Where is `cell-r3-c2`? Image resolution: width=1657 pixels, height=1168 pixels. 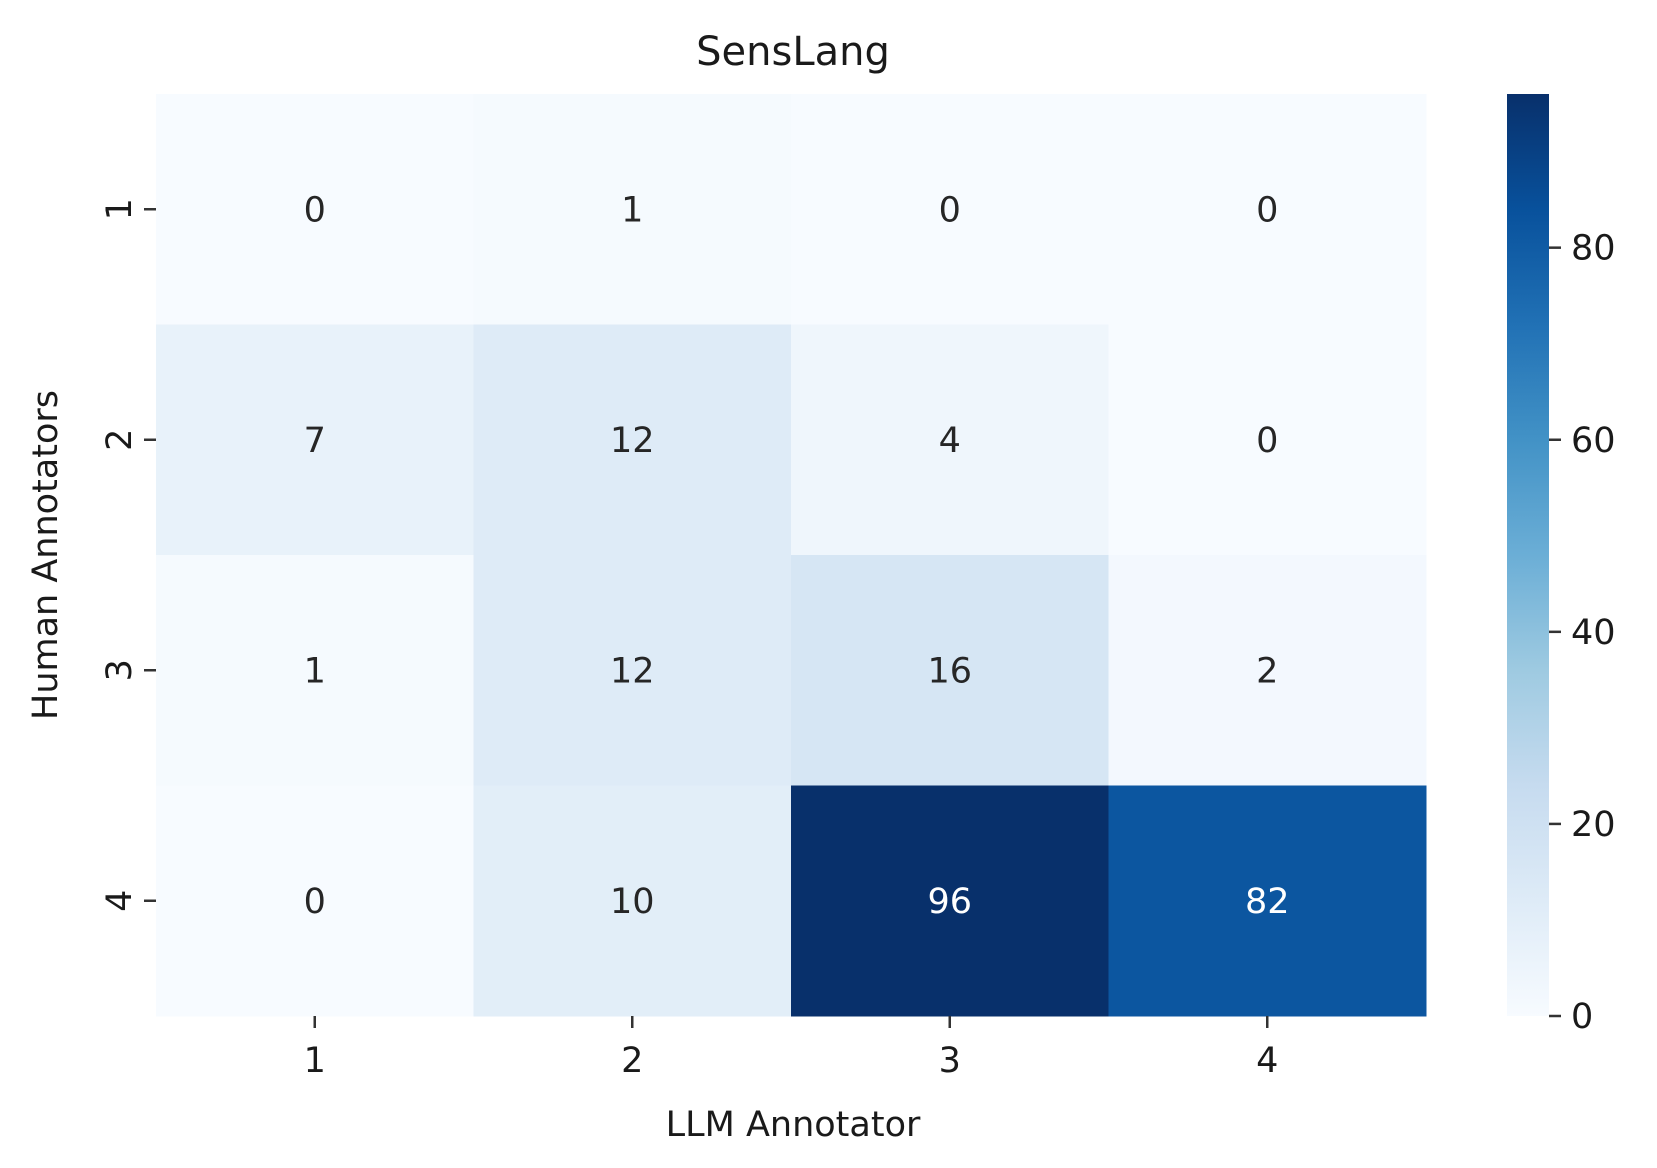
cell-r3-c2 is located at coordinates (632, 670).